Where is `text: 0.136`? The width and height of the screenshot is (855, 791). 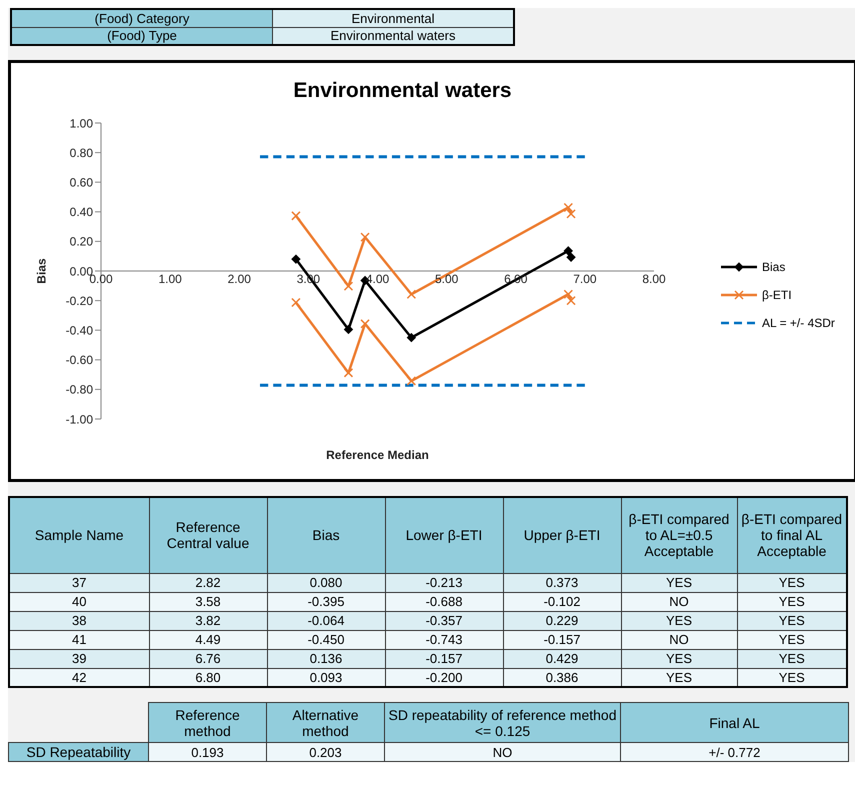
text: 0.136 is located at coordinates (326, 658).